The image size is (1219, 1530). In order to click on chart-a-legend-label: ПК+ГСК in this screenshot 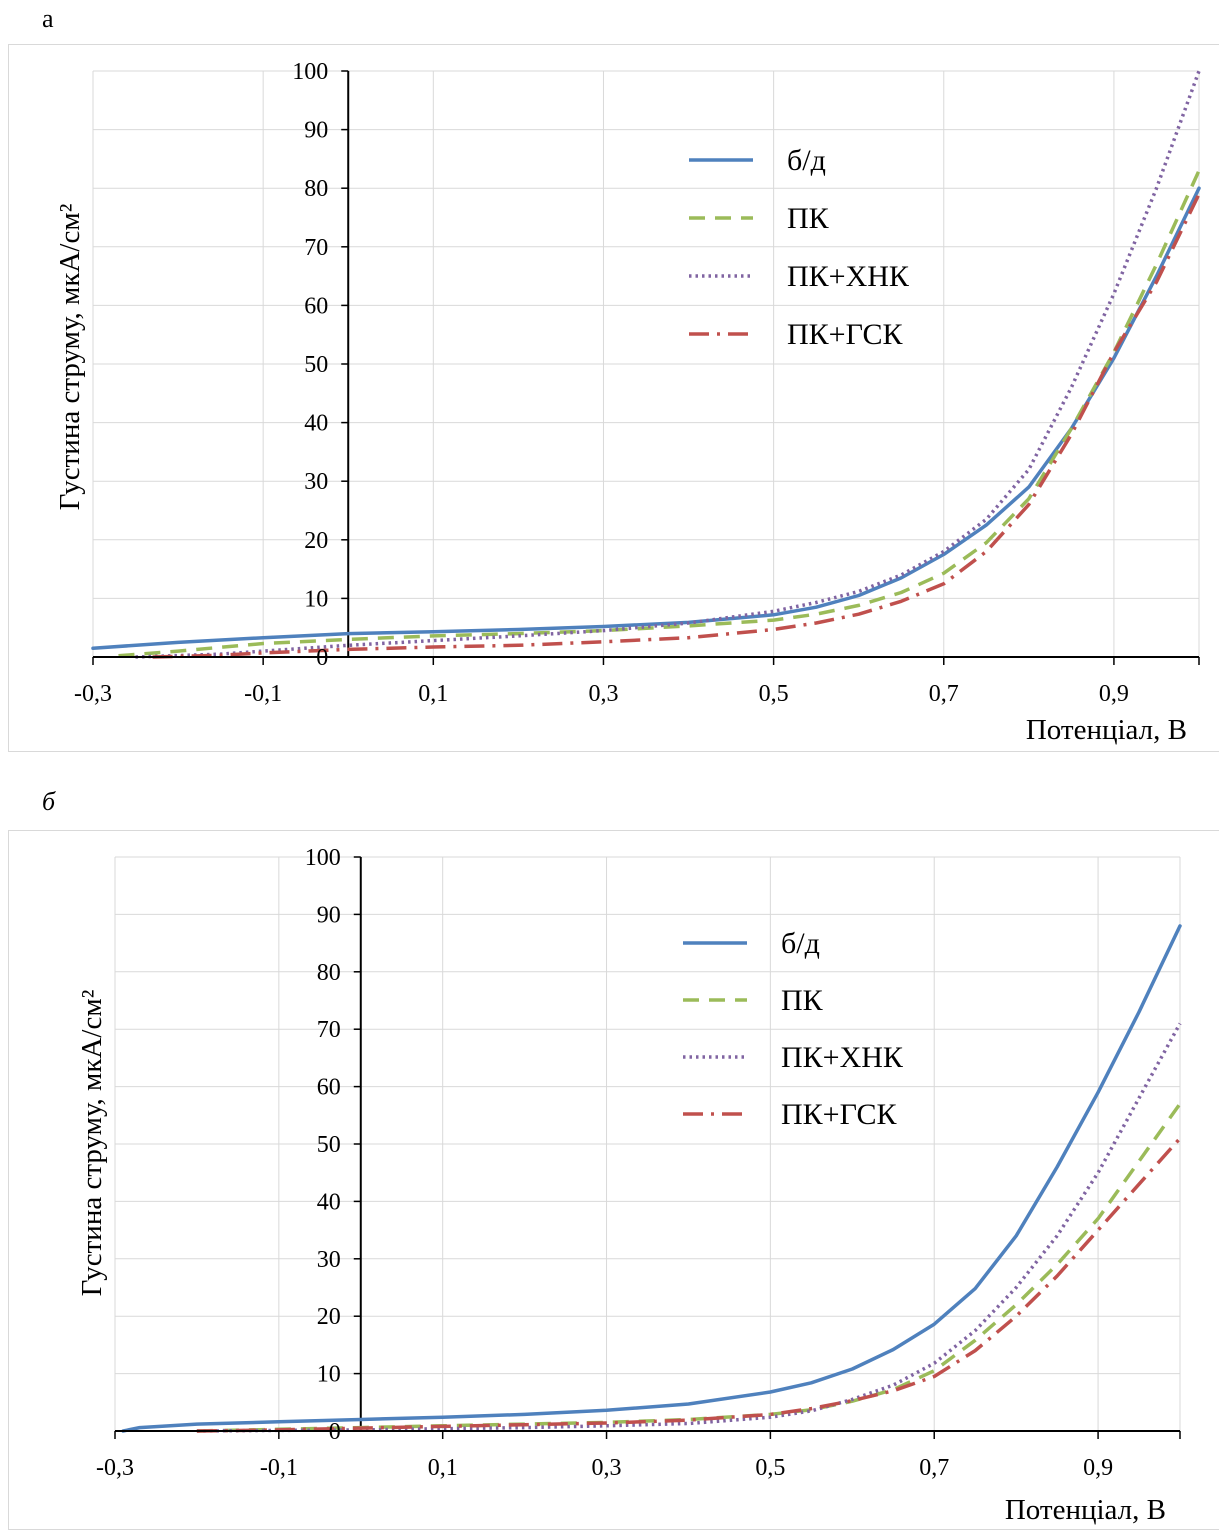, I will do `click(845, 334)`.